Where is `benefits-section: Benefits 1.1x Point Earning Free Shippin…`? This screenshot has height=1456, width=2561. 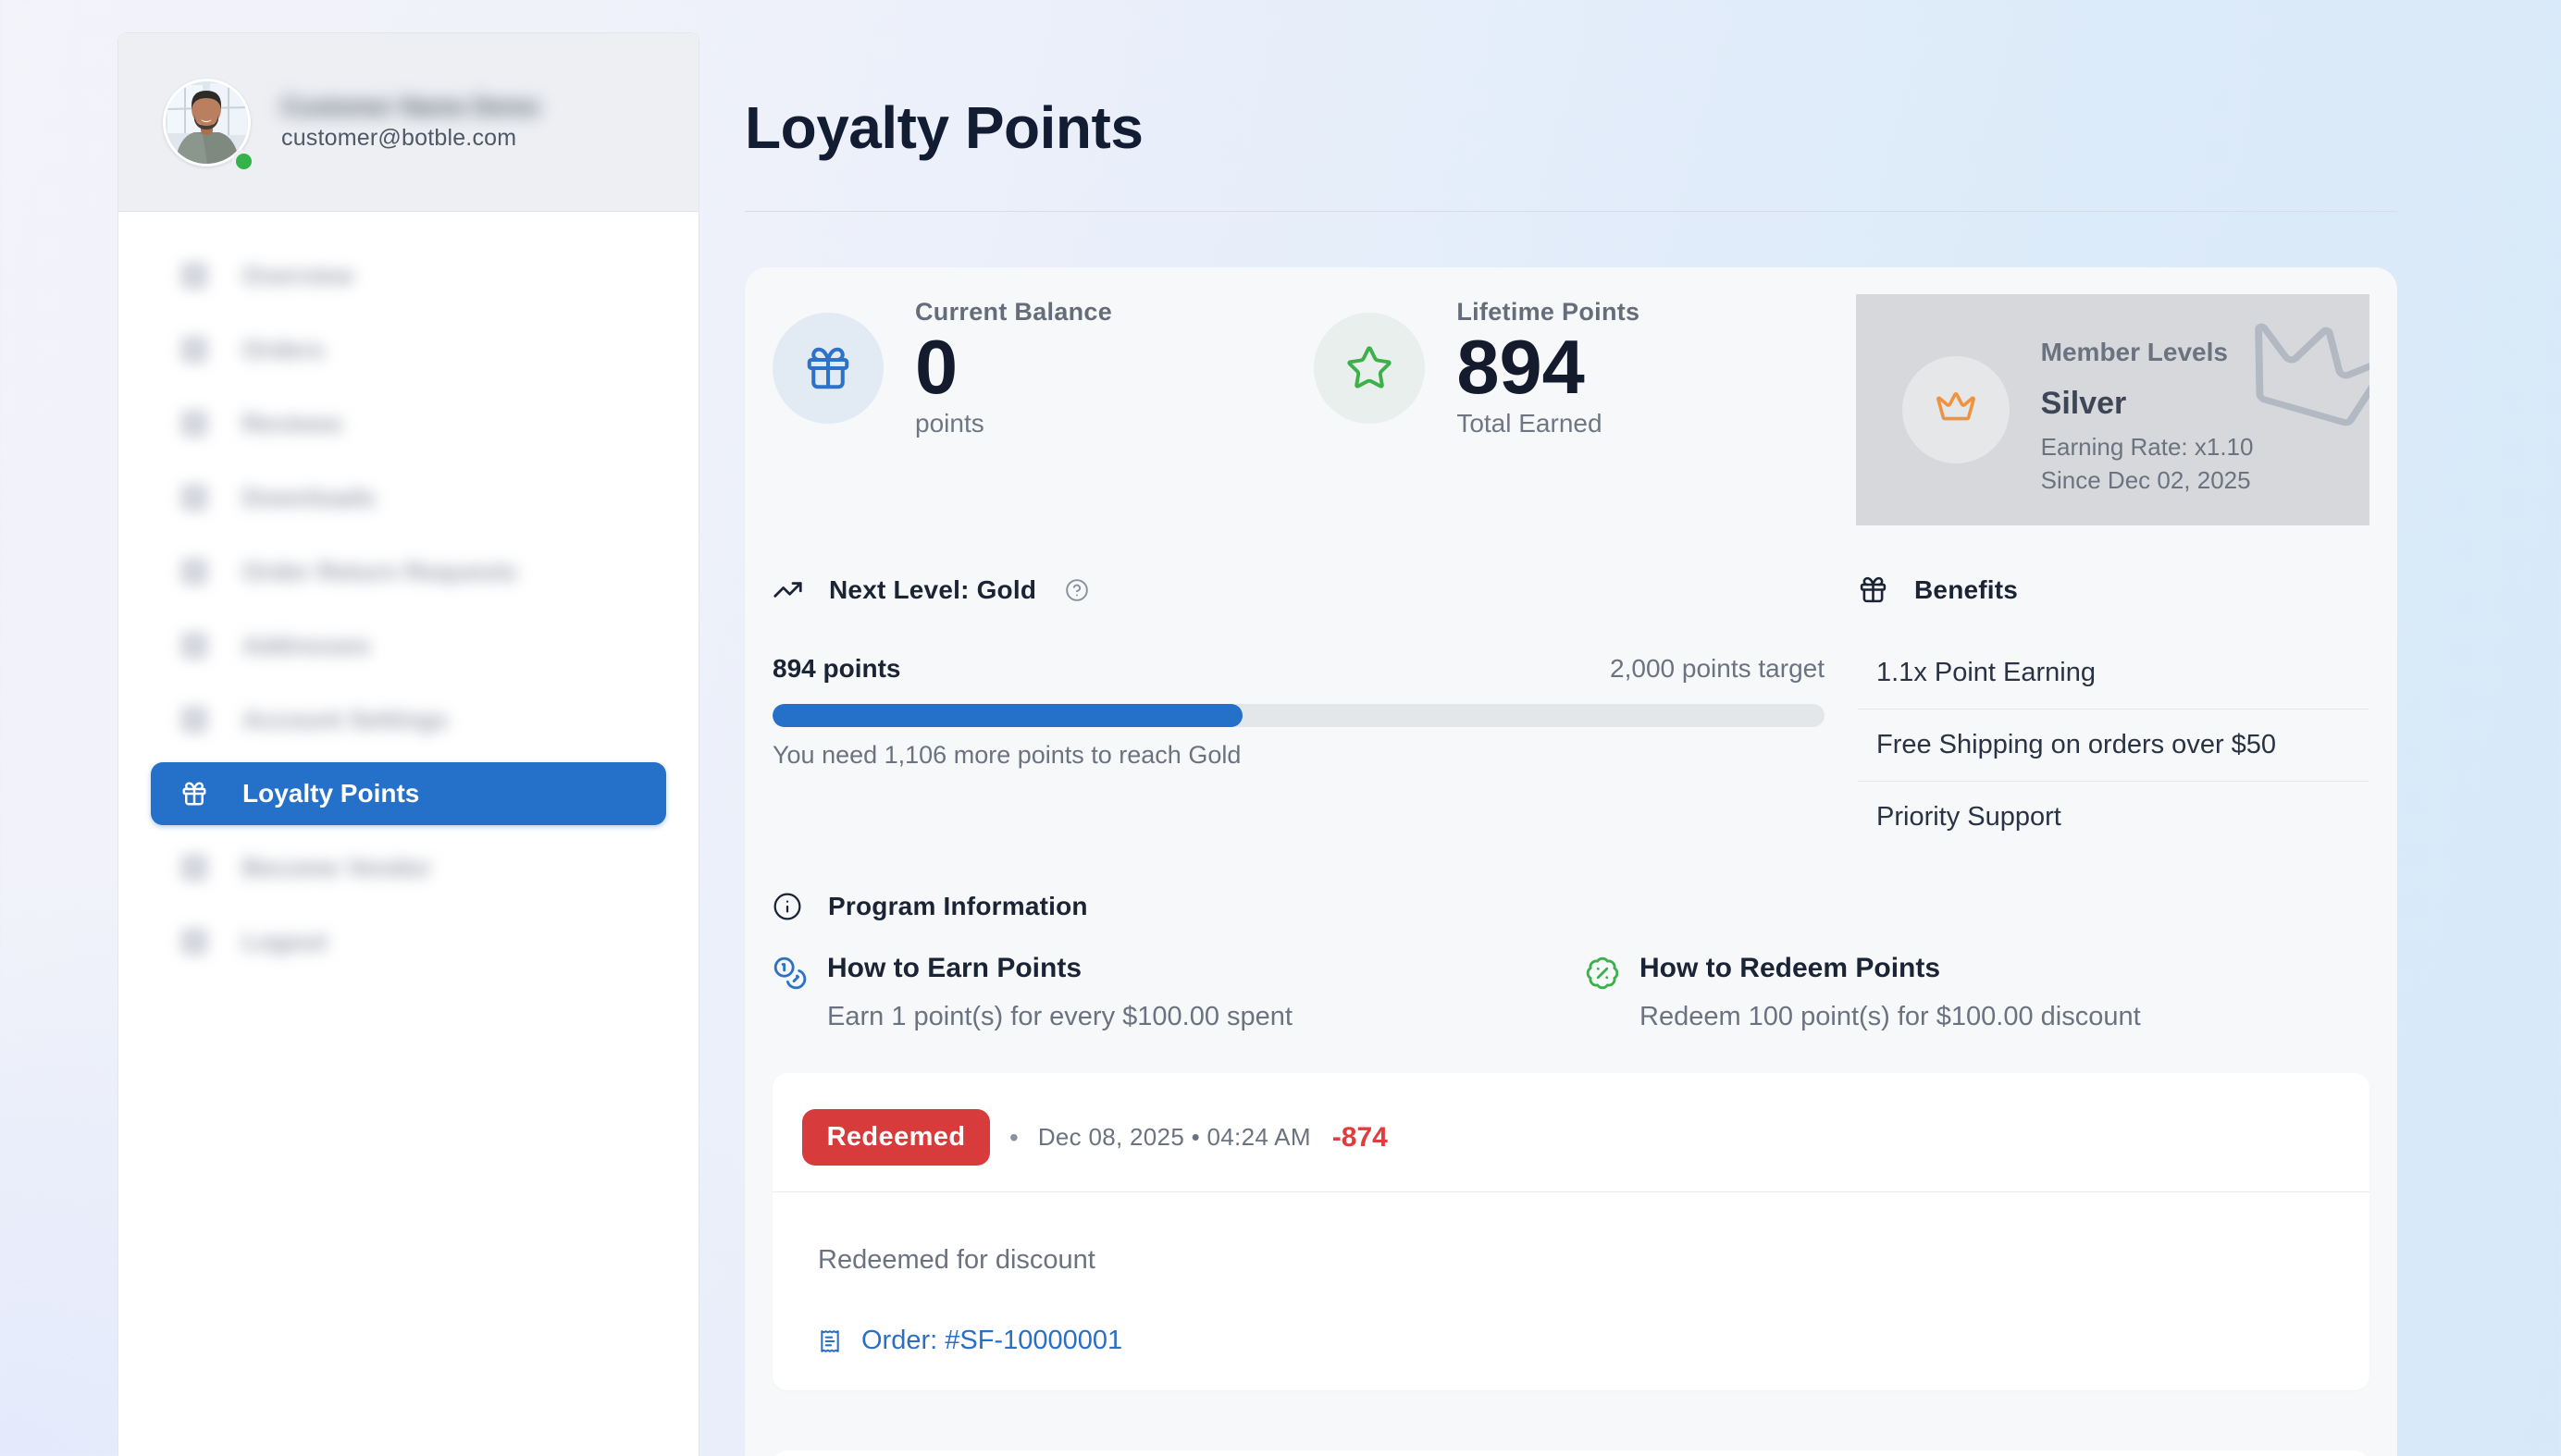 benefits-section: Benefits 1.1x Point Earning Free Shippin… is located at coordinates (2113, 713).